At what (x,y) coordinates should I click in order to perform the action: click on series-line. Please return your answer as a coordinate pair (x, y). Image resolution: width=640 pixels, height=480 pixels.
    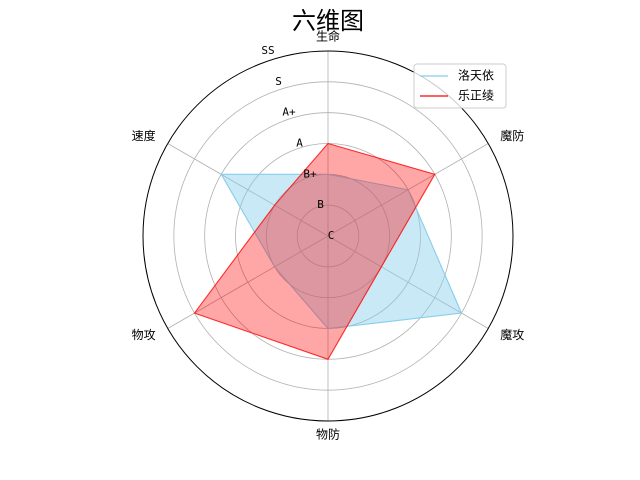
    Looking at the image, I should click on (341, 251).